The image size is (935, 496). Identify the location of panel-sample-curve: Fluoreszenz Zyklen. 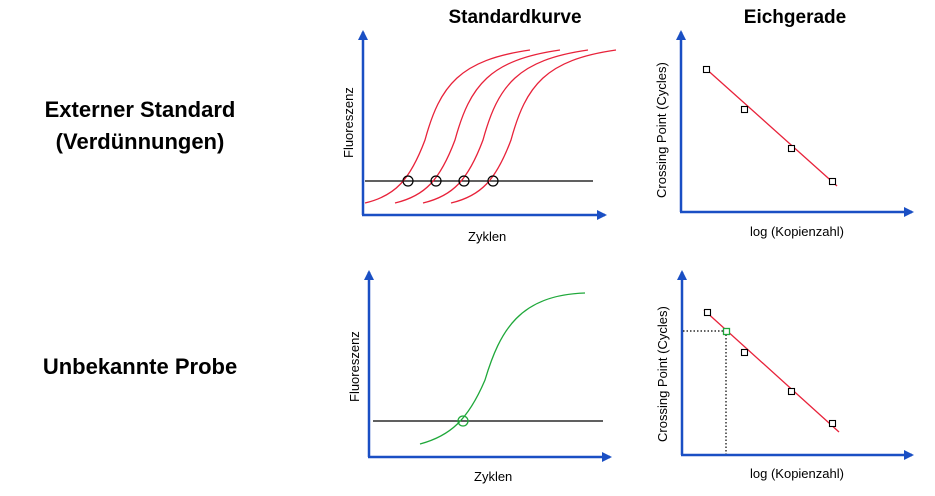
(479, 377).